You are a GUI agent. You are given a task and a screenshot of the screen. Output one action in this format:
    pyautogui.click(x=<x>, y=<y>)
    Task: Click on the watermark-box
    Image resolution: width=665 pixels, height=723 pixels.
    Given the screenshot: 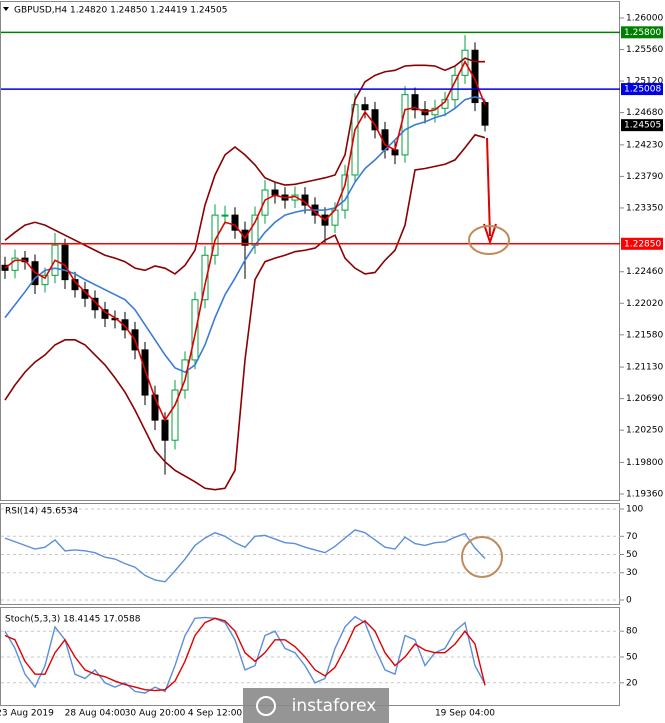 What is the action you would take?
    pyautogui.click(x=316, y=705)
    